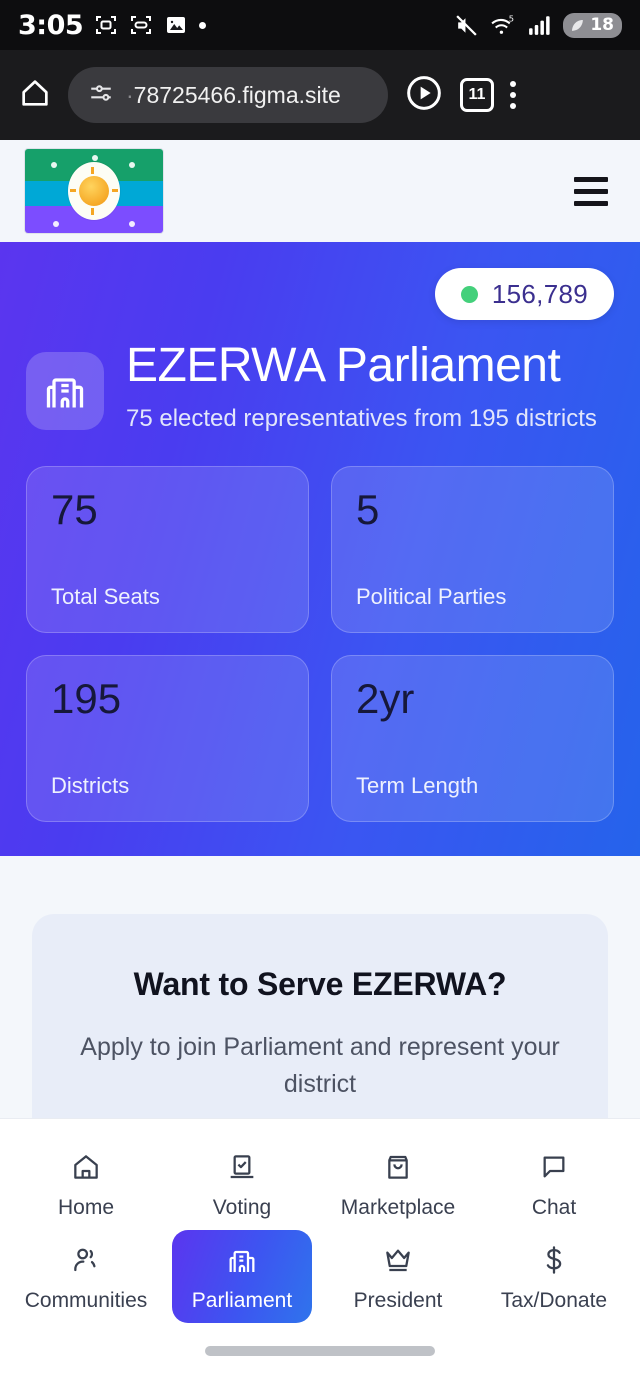  I want to click on people-icon, so click(86, 1260).